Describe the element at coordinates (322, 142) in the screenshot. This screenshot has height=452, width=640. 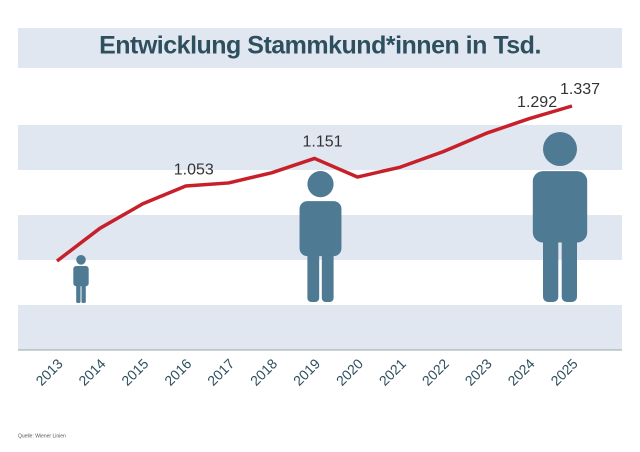
I see `value-label: 1.151` at that location.